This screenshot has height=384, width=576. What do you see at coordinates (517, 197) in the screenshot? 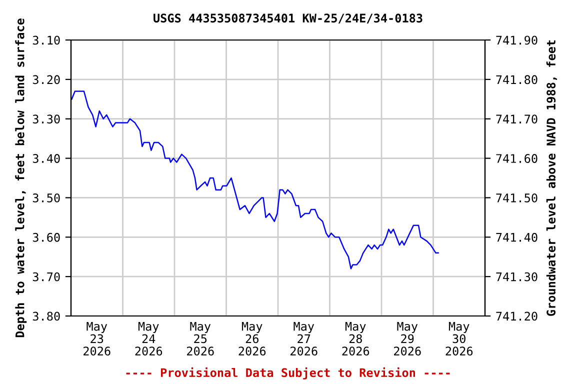
I see `y2-tick-label: 741.50` at bounding box center [517, 197].